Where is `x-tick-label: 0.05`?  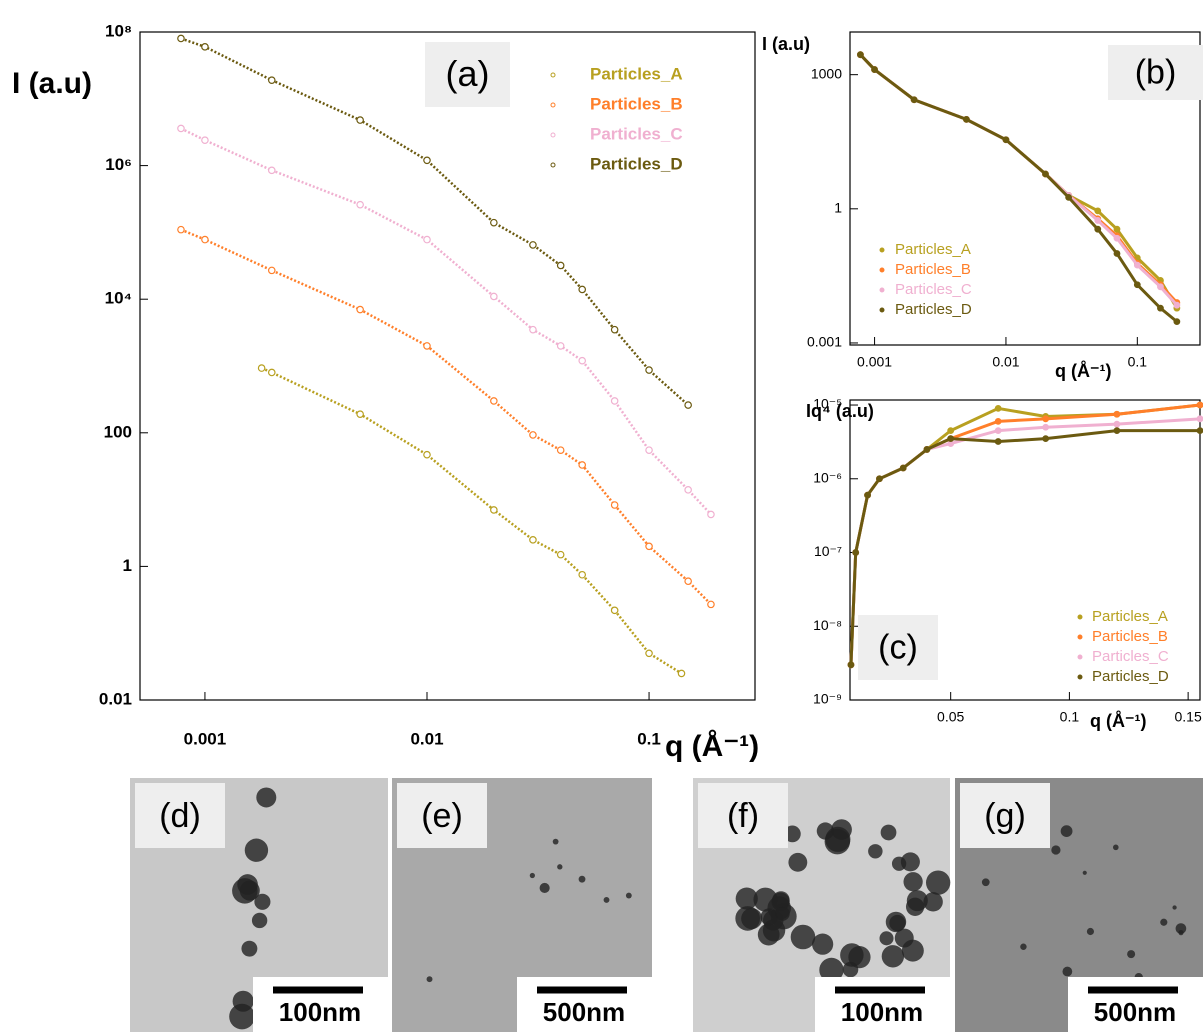
x-tick-label: 0.05 is located at coordinates (950, 717).